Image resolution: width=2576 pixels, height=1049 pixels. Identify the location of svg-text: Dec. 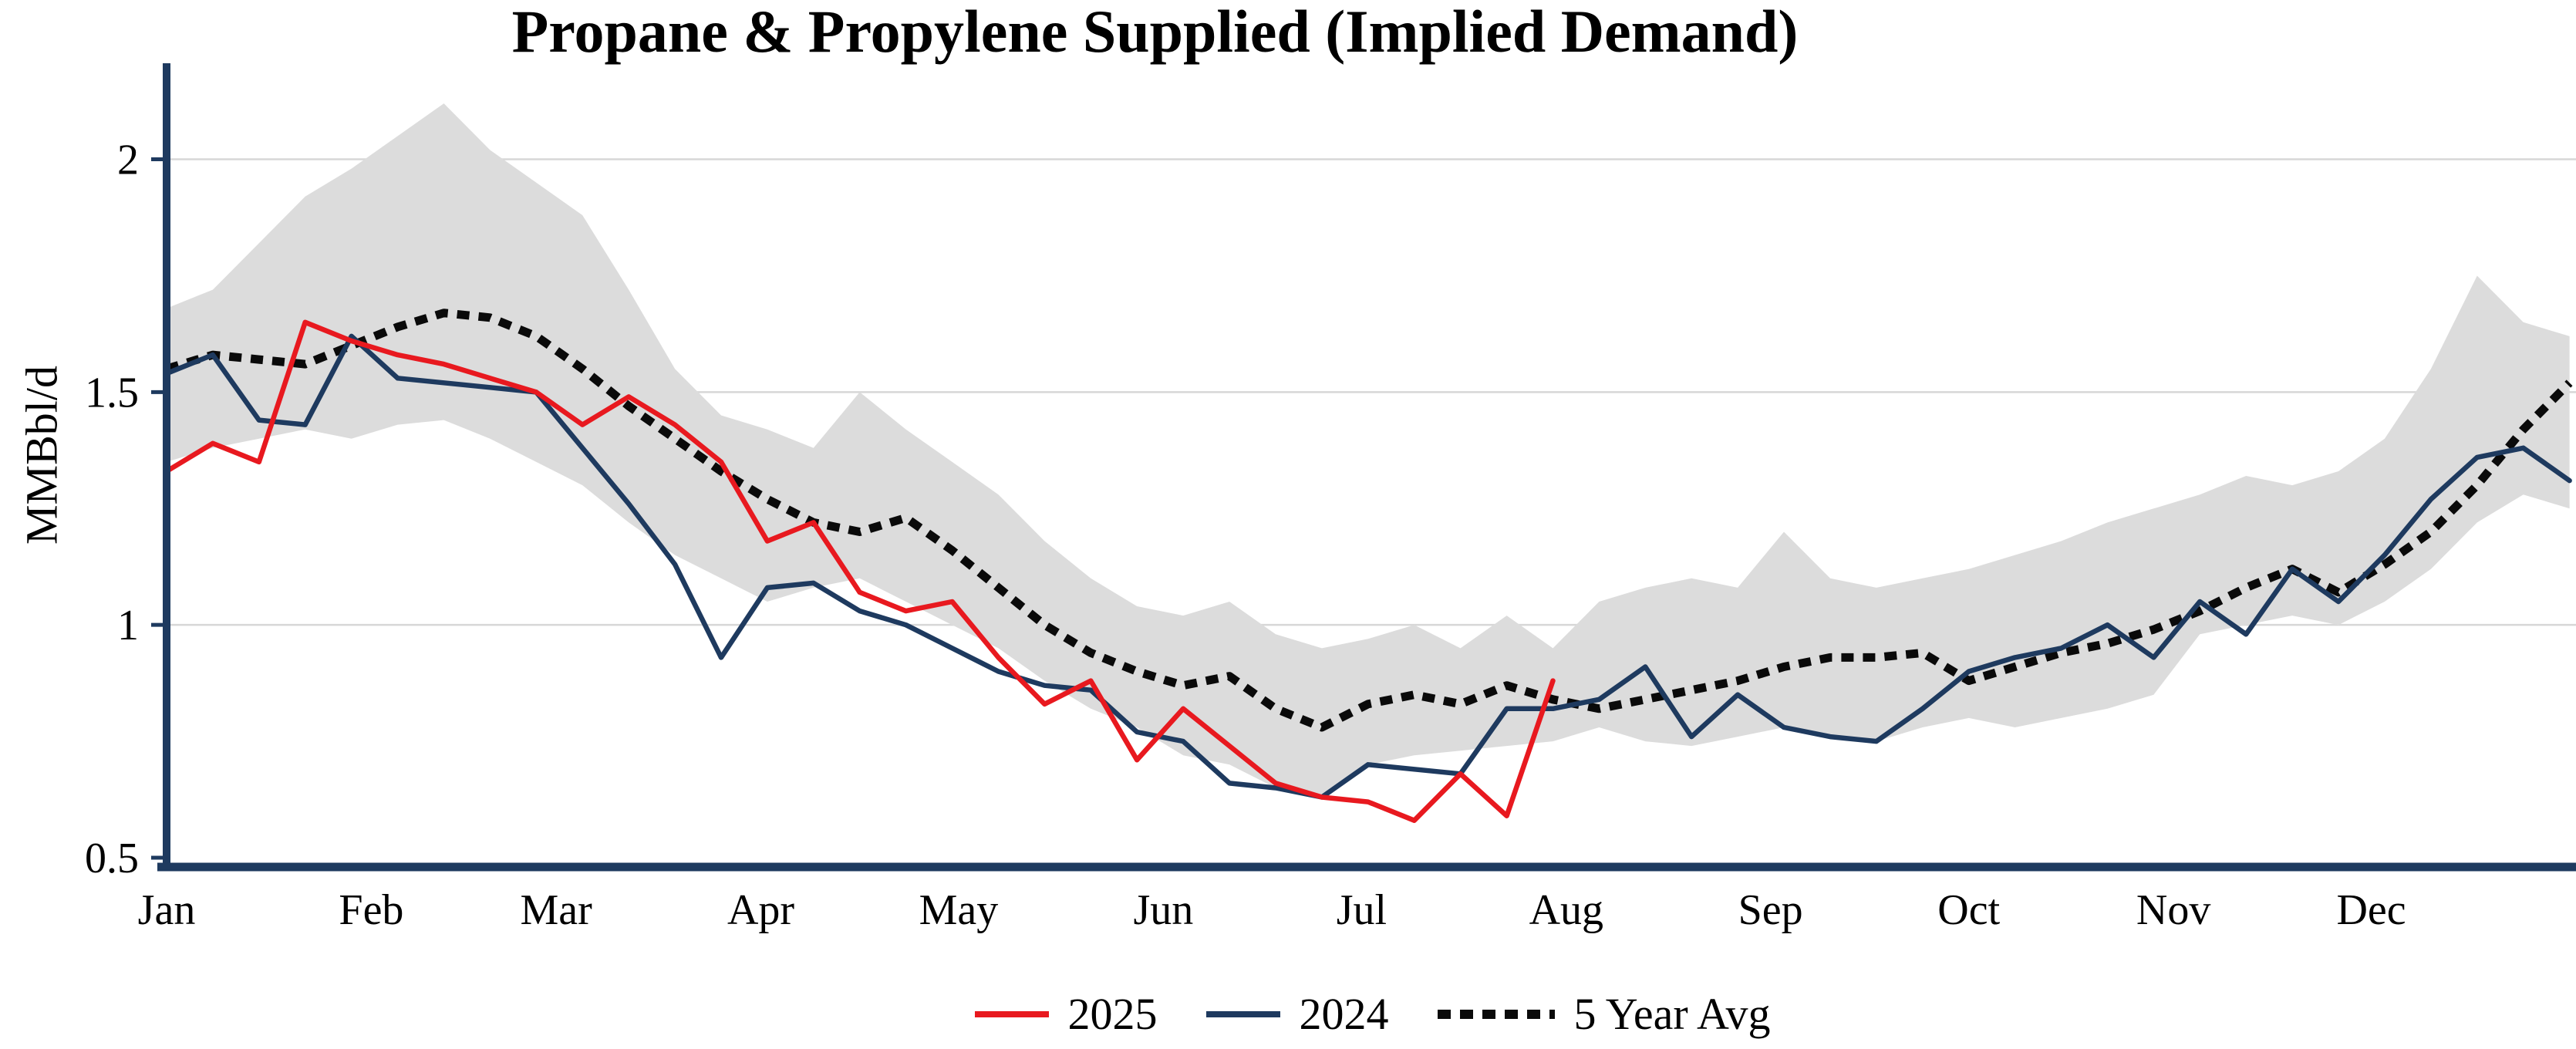
(2371, 910).